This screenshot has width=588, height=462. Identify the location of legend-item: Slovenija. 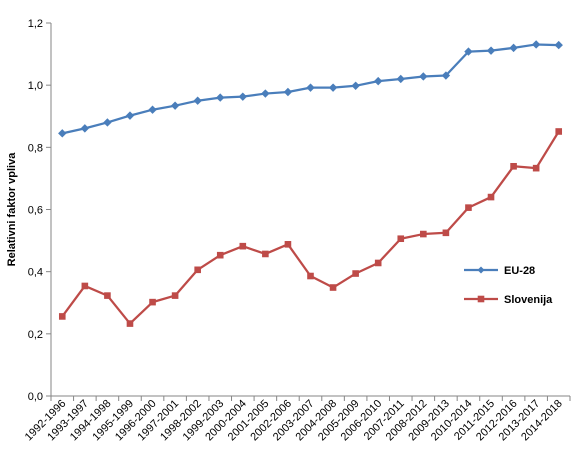
(508, 300).